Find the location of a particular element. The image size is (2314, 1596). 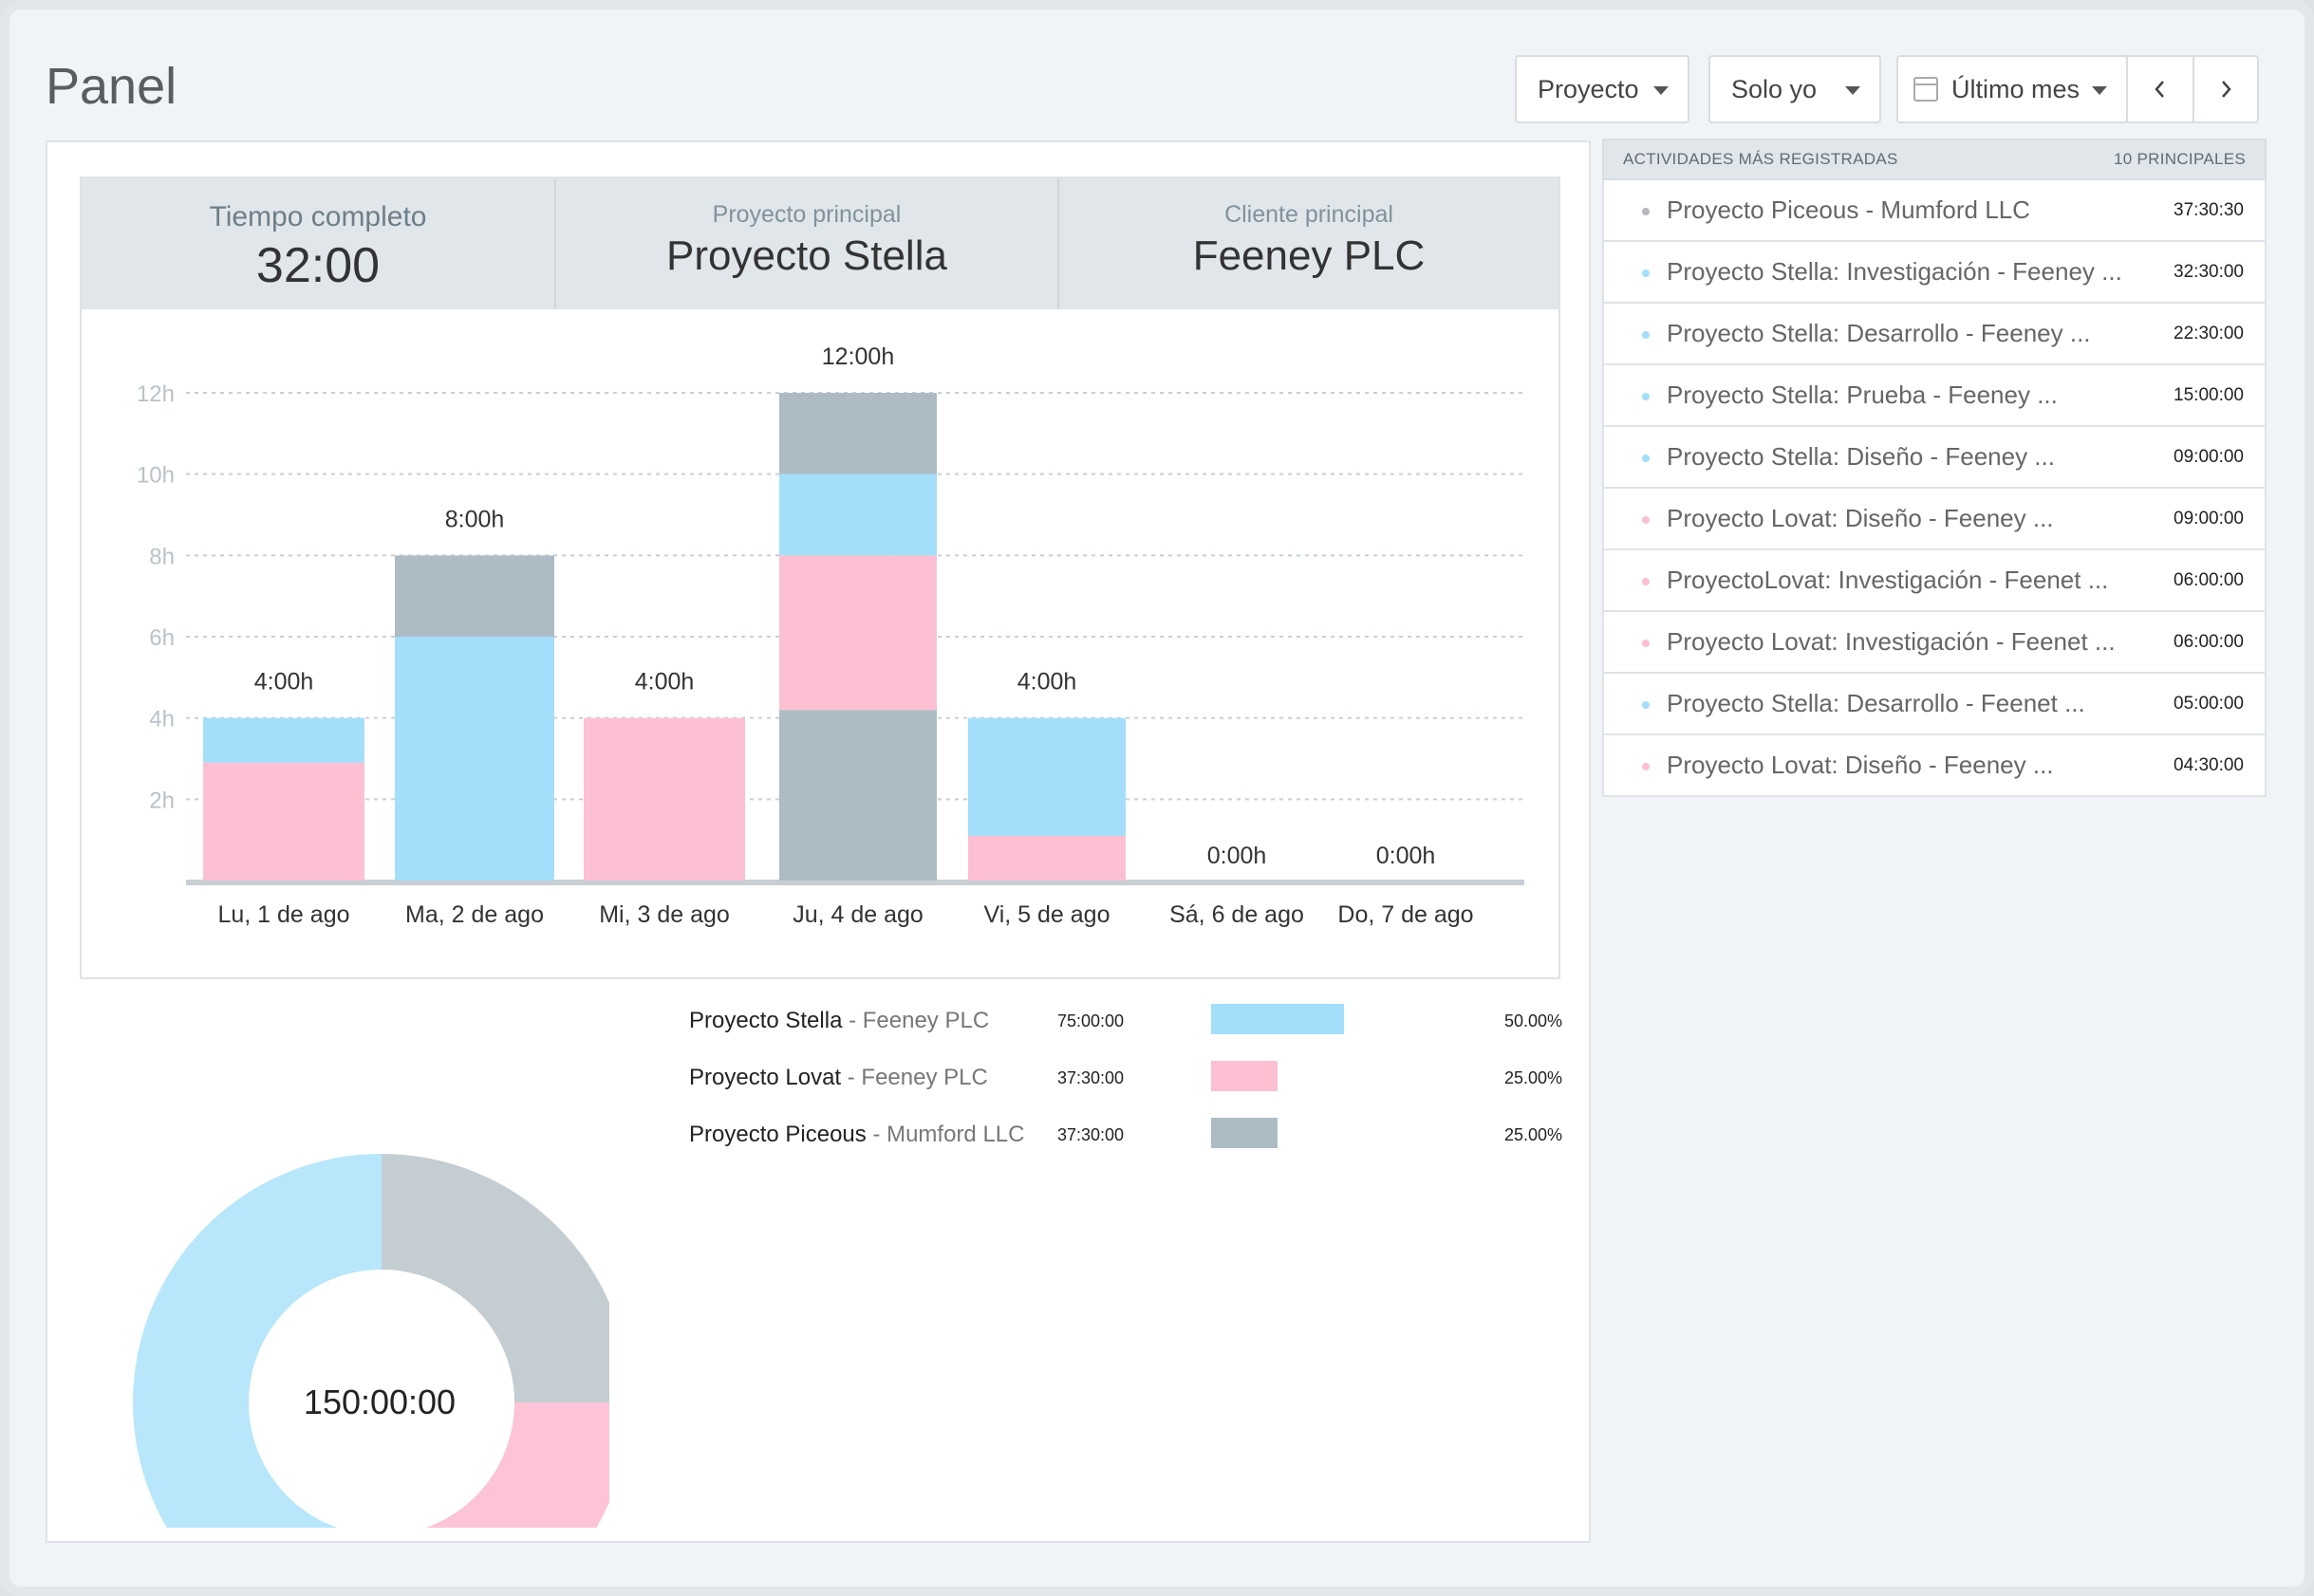

x-tick-label: Do, 7 de ago is located at coordinates (1405, 914).